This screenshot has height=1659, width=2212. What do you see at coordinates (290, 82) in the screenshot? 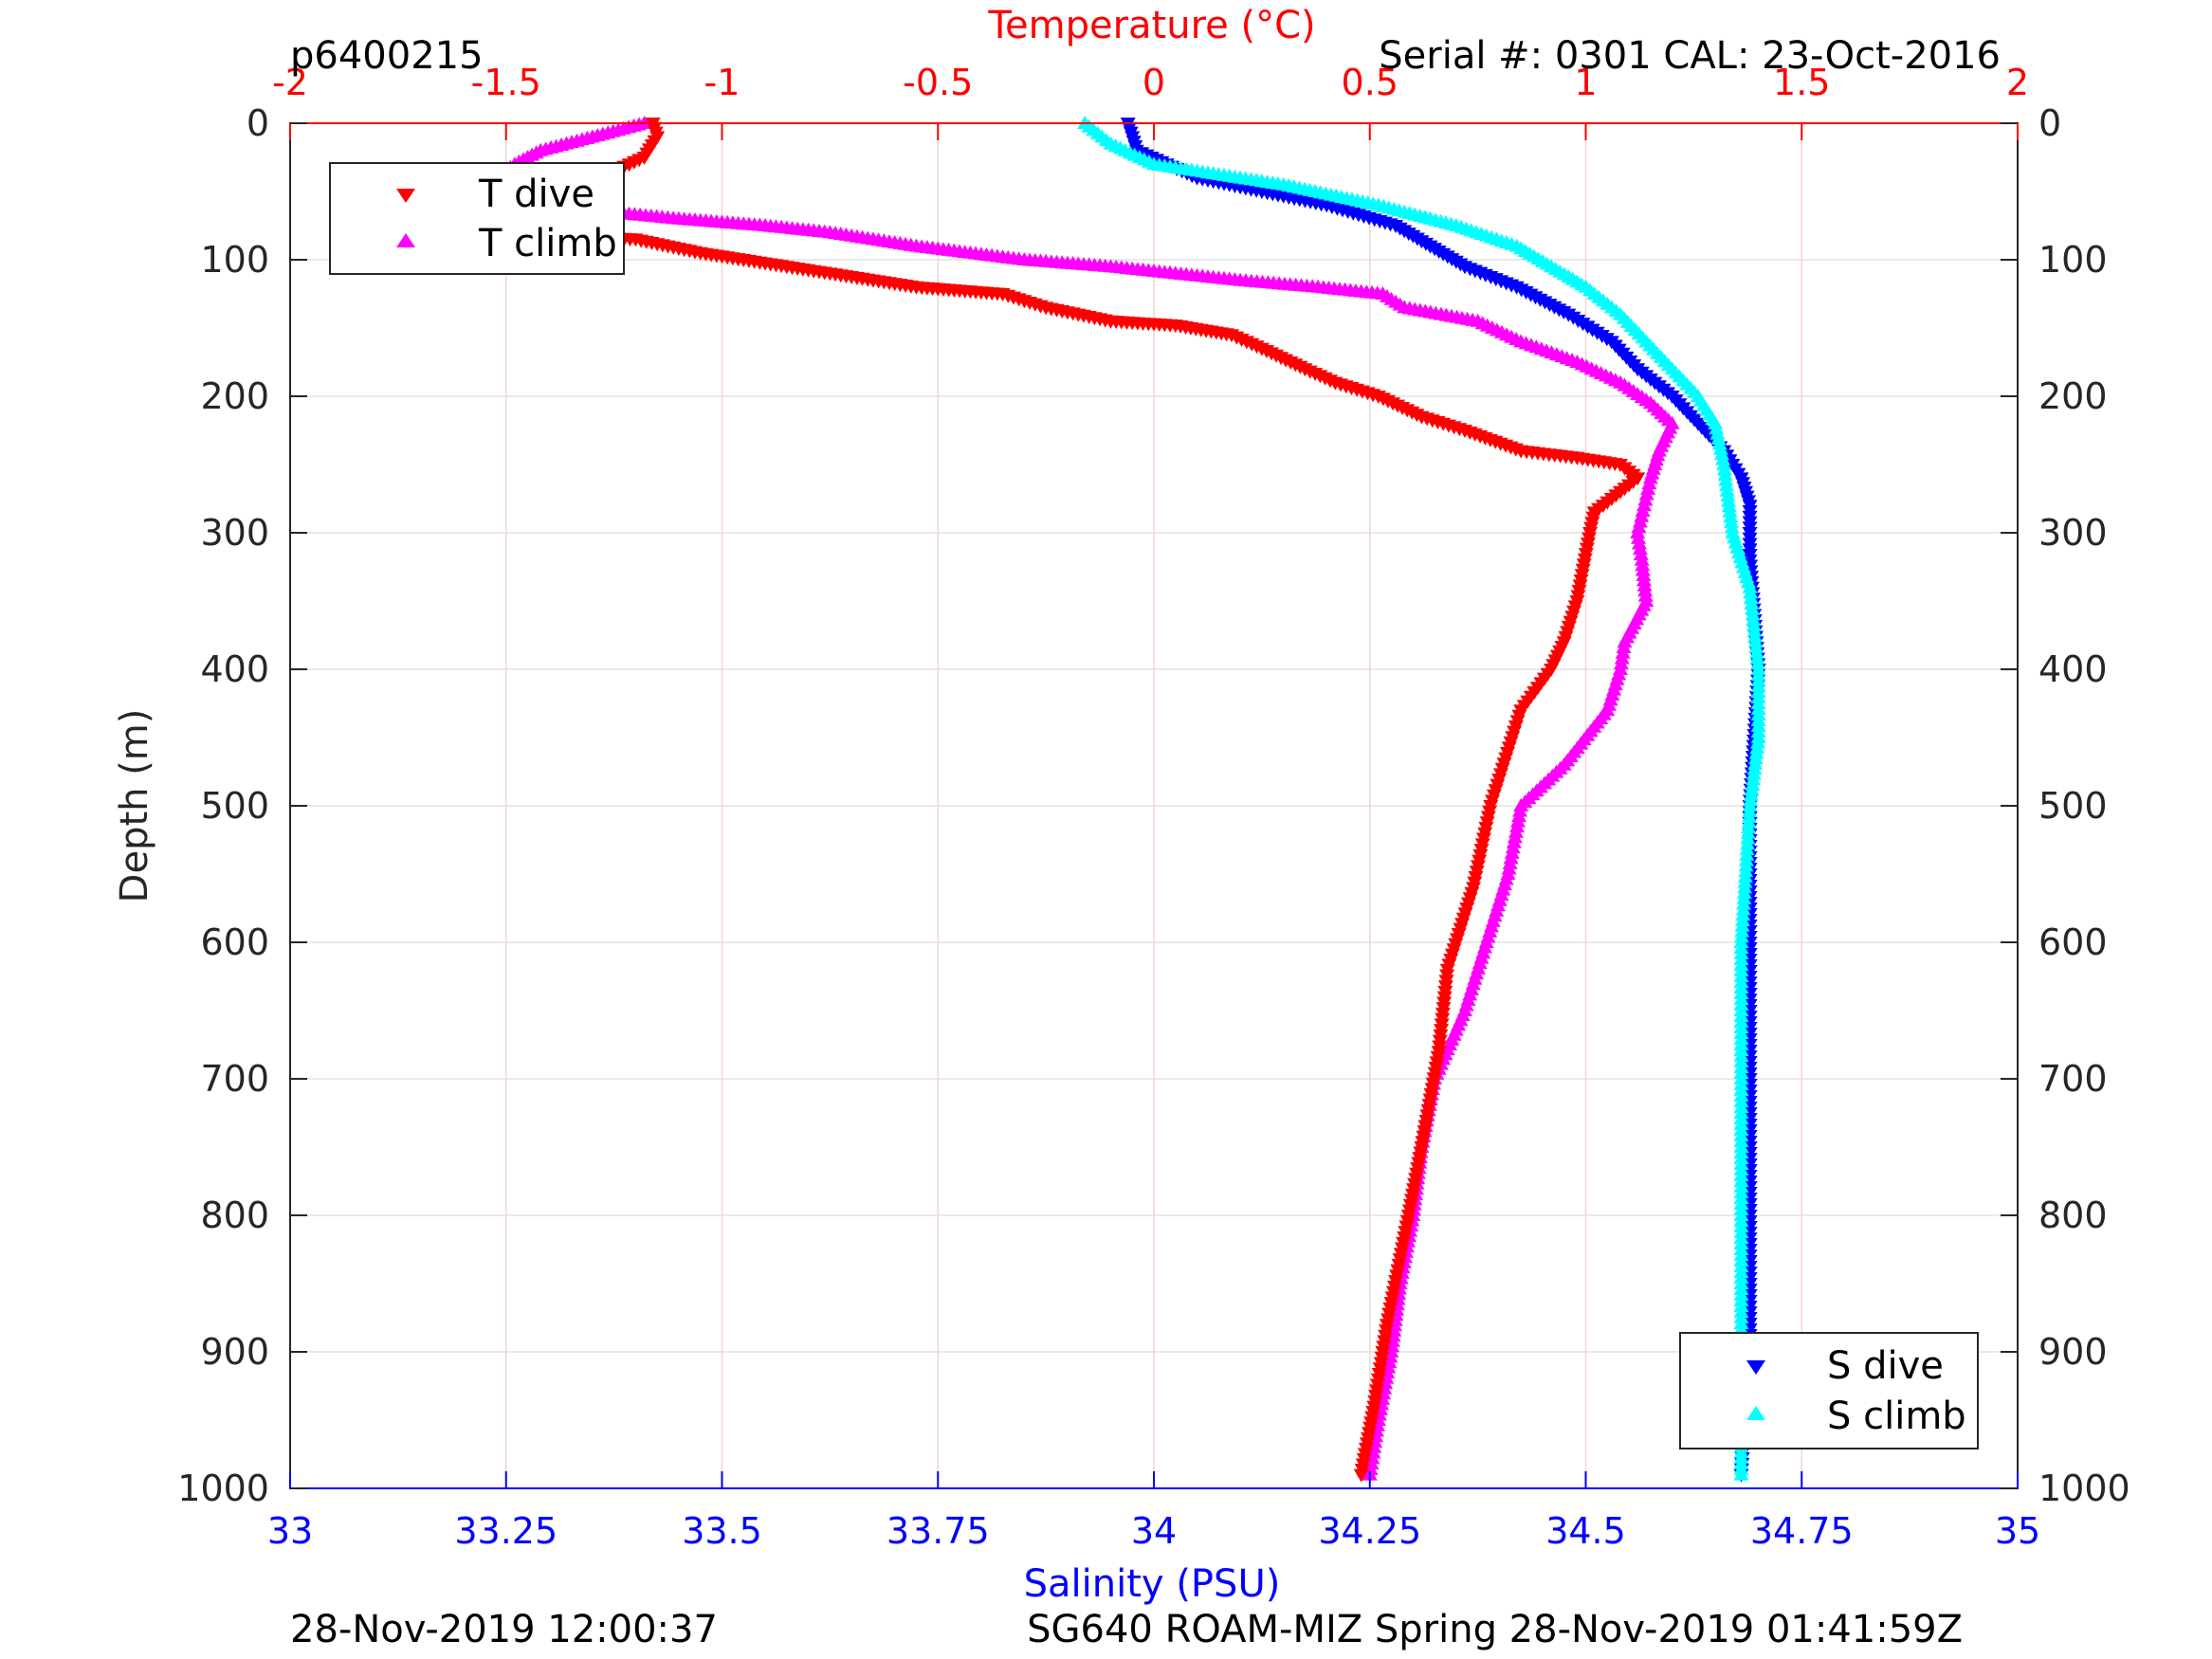
I see `temperature-tick-label: -2` at bounding box center [290, 82].